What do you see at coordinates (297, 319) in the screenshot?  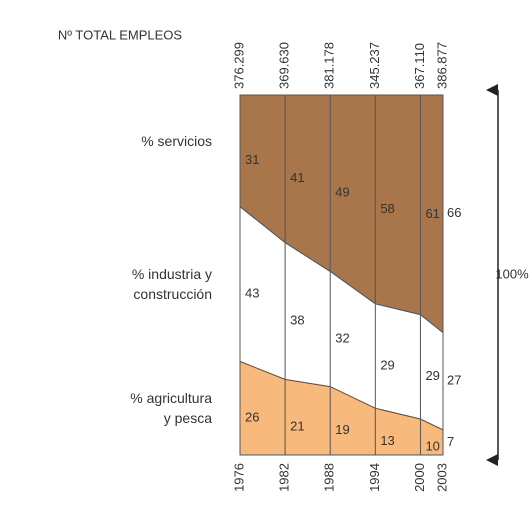 I see `data-label: 38` at bounding box center [297, 319].